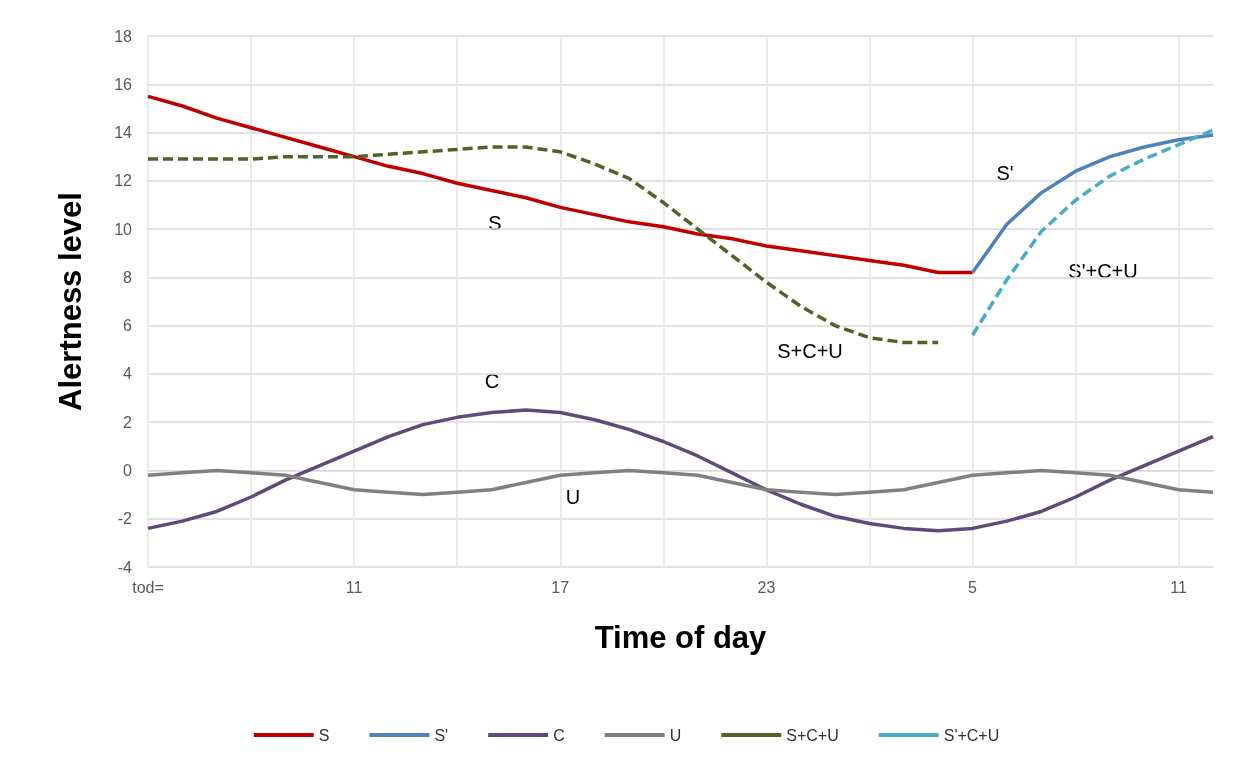  Describe the element at coordinates (573, 497) in the screenshot. I see `annotation: U` at that location.